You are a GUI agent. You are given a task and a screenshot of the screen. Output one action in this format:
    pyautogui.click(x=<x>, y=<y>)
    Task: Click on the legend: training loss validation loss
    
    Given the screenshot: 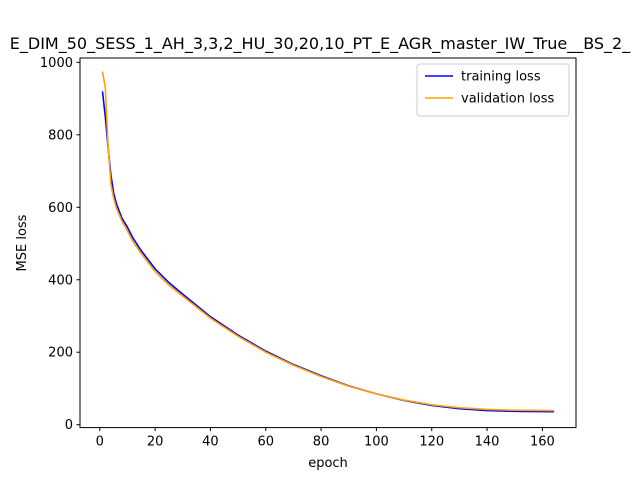 What is the action you would take?
    pyautogui.click(x=493, y=90)
    